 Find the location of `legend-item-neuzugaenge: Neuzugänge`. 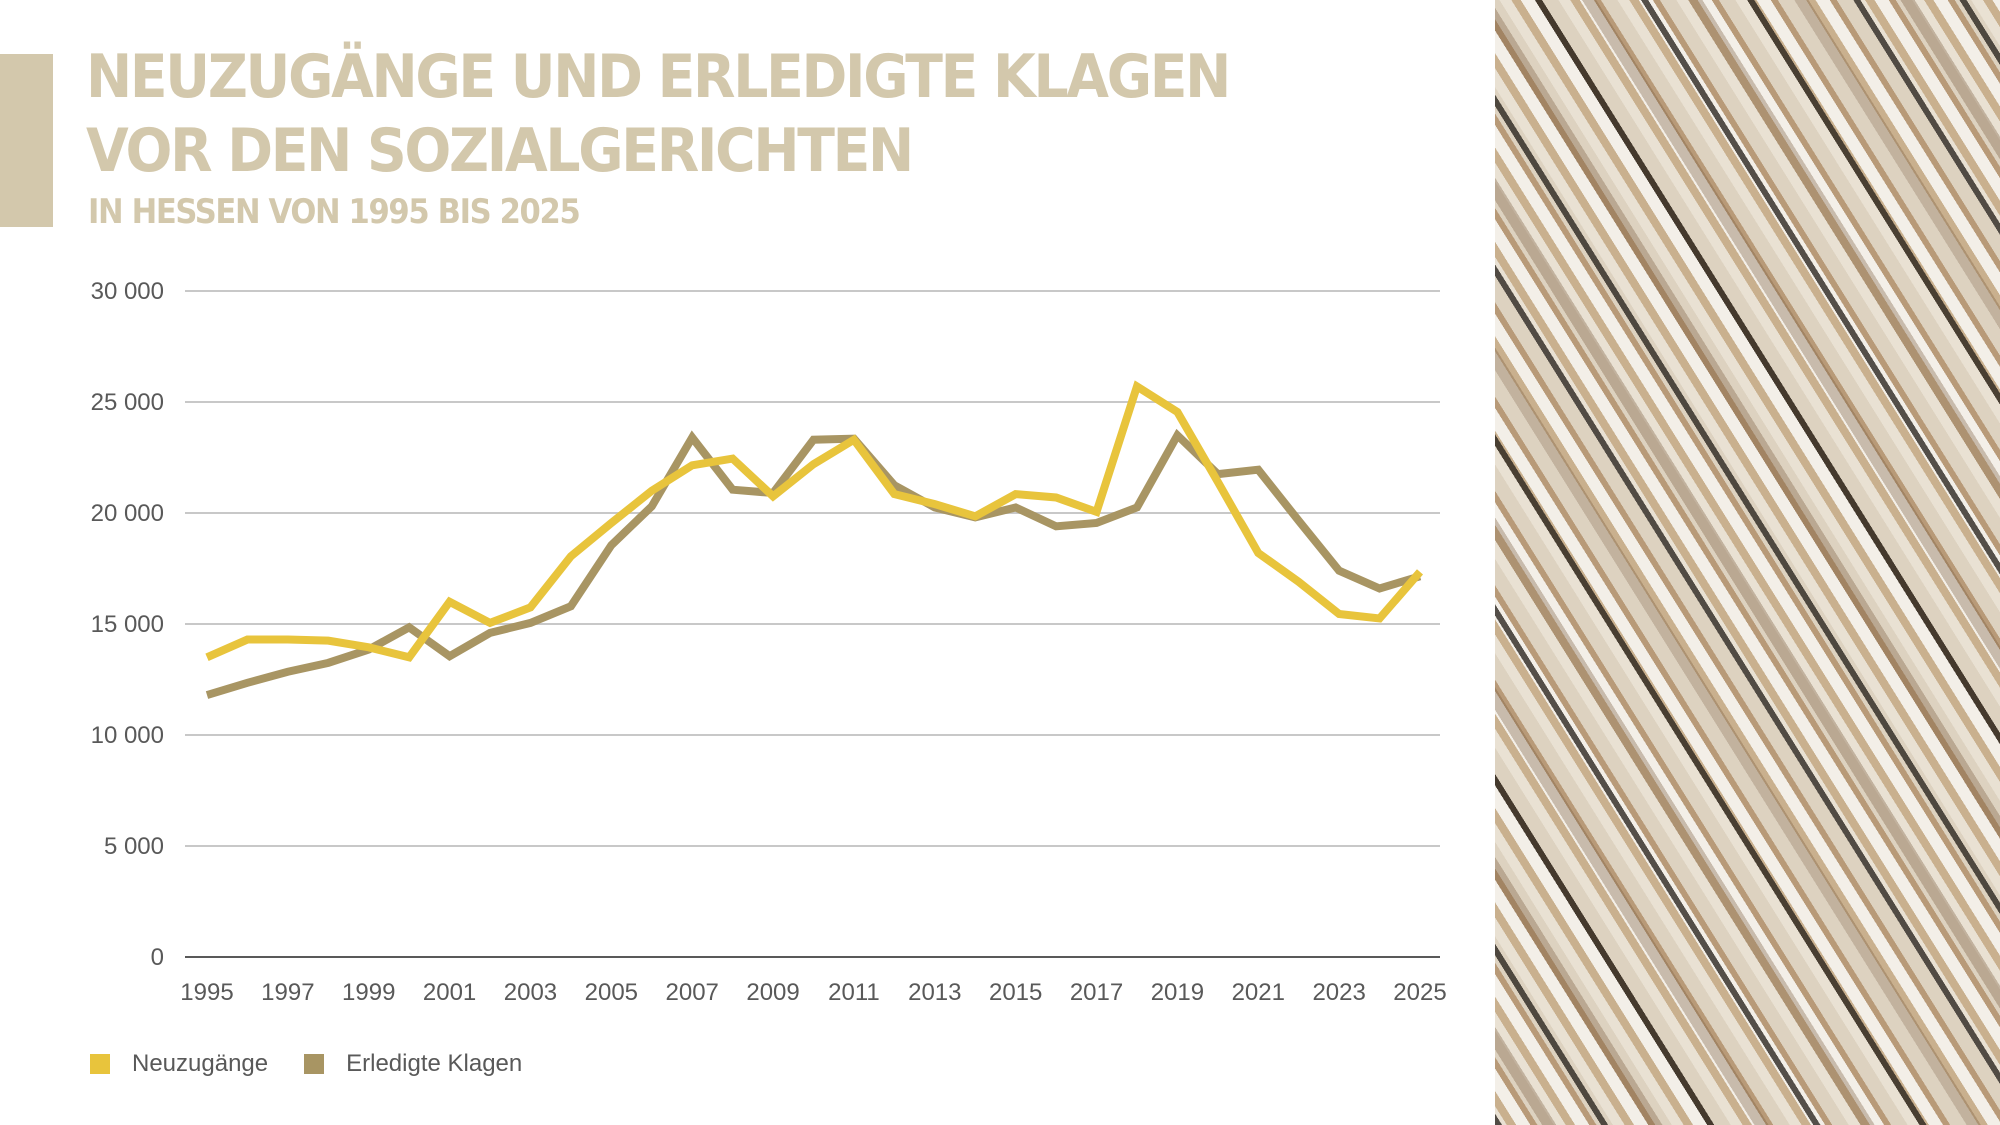

legend-item-neuzugaenge: Neuzugänge is located at coordinates (179, 1064).